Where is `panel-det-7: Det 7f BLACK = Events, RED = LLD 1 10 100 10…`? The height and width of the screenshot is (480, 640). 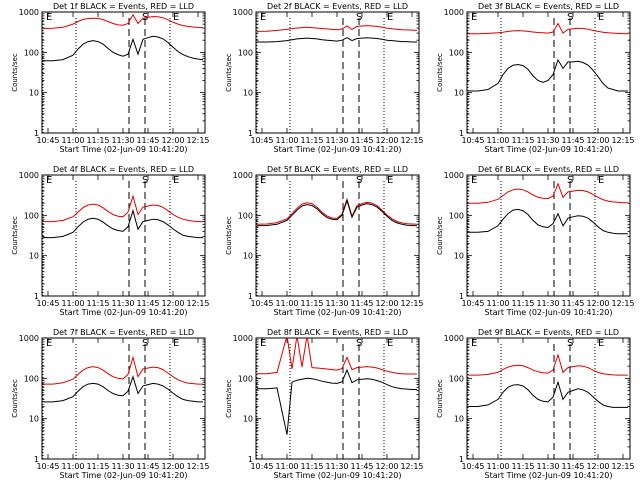
panel-det-7: Det 7f BLACK = Events, RED = LLD 1 10 100 10… is located at coordinates (110, 404).